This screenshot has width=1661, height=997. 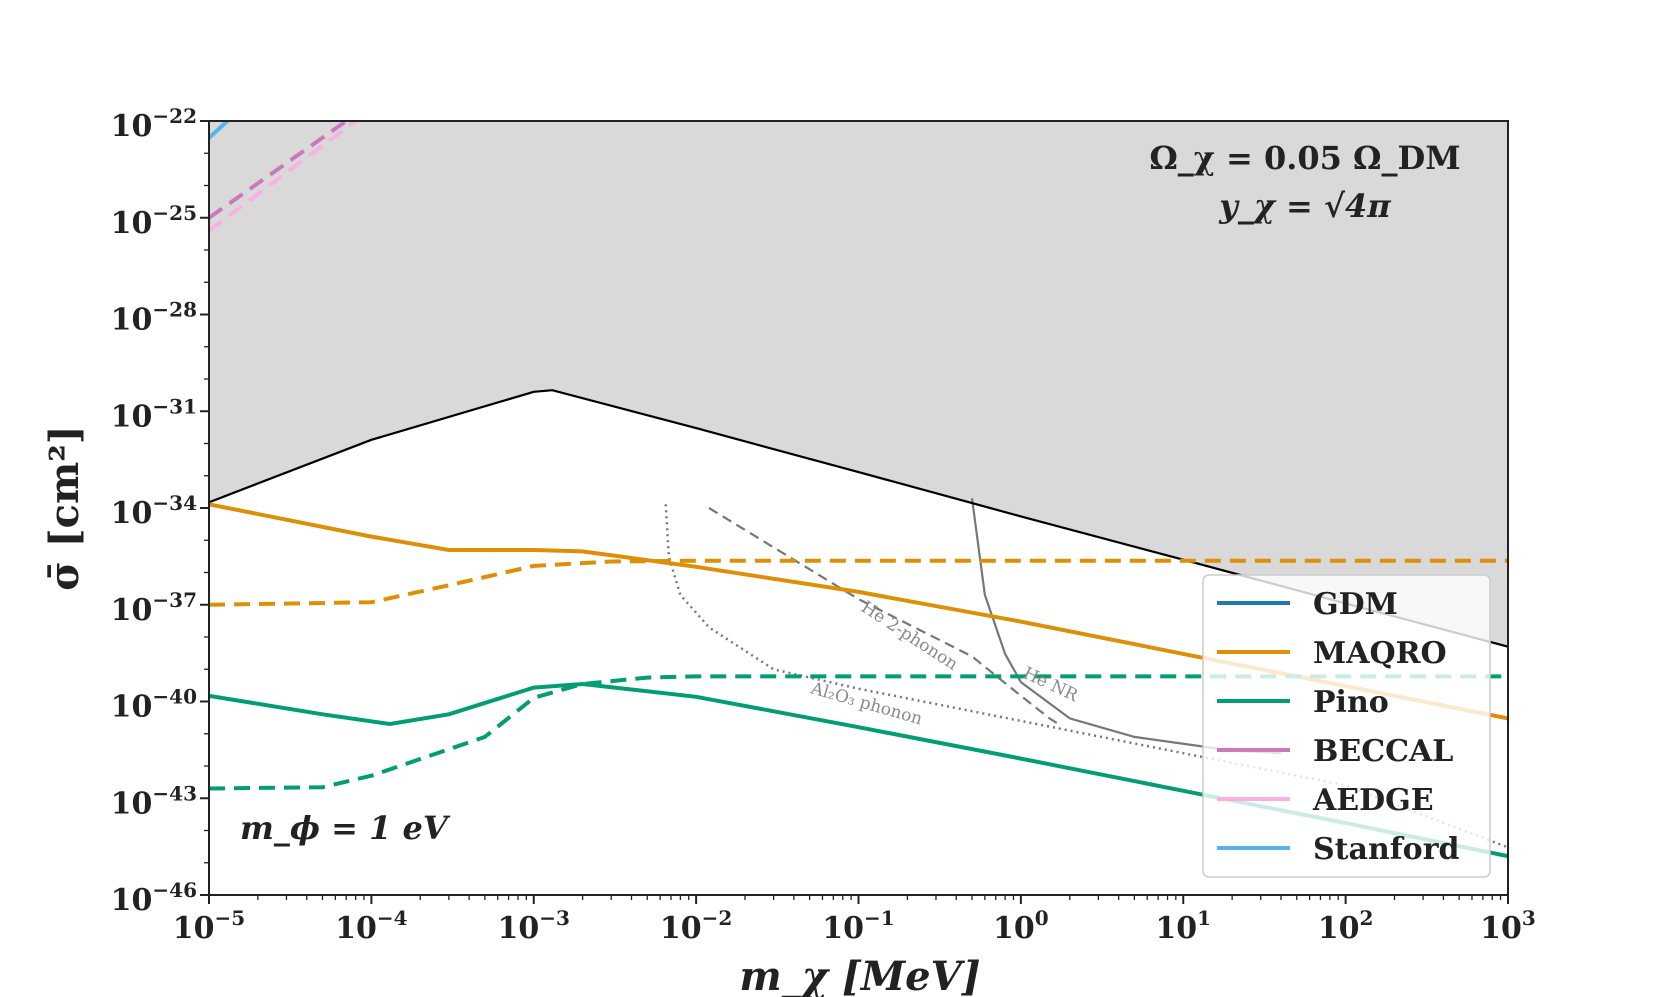 I want to click on legend-label-maqro: MAQRO, so click(x=1380, y=653).